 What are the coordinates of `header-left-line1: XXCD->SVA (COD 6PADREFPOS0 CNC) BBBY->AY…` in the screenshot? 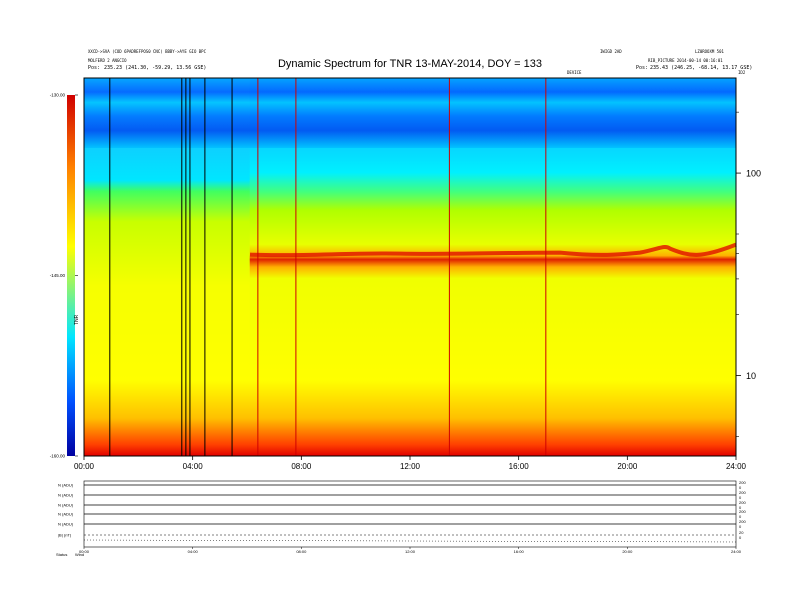 It's located at (147, 51).